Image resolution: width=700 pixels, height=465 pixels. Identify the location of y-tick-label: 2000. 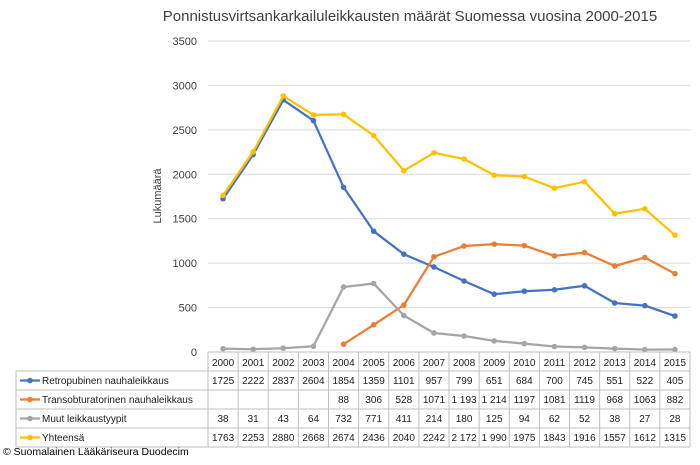
(185, 175).